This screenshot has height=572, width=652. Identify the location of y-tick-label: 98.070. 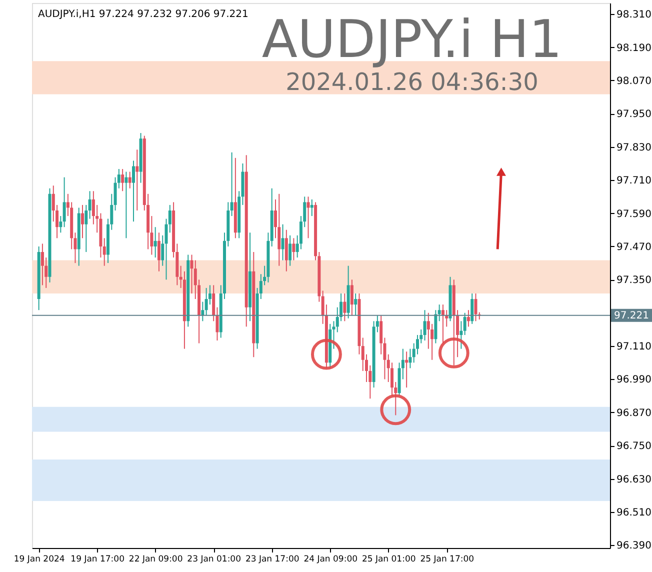
(634, 81).